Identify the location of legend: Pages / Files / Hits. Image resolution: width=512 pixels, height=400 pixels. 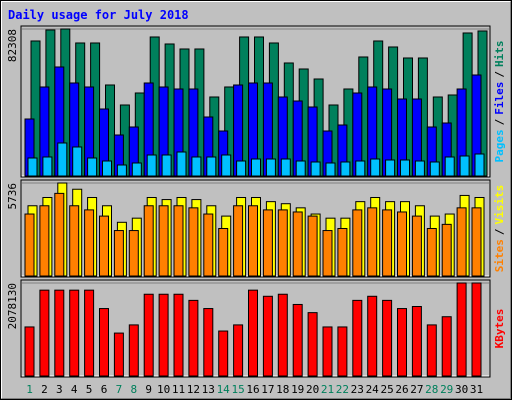
(499, 102).